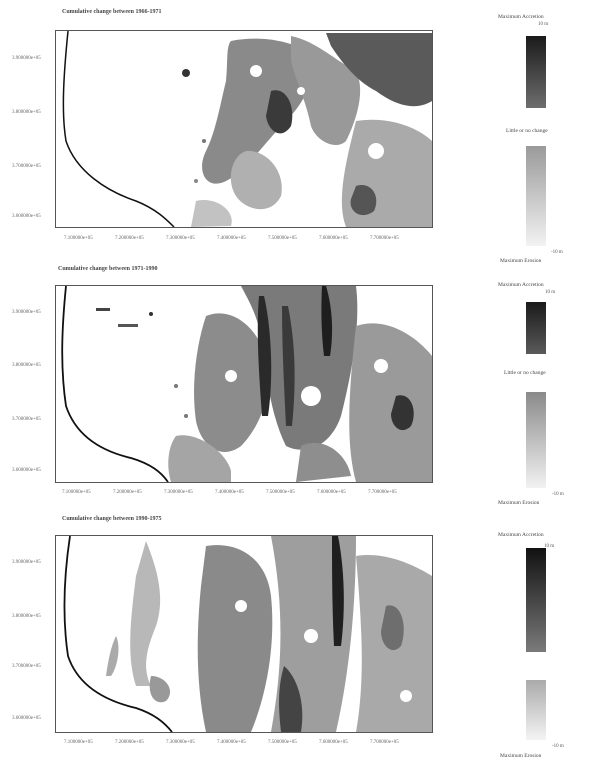 The image size is (597, 765). Describe the element at coordinates (521, 535) in the screenshot. I see `legend-3-top-label: Maximum Accretion` at that location.